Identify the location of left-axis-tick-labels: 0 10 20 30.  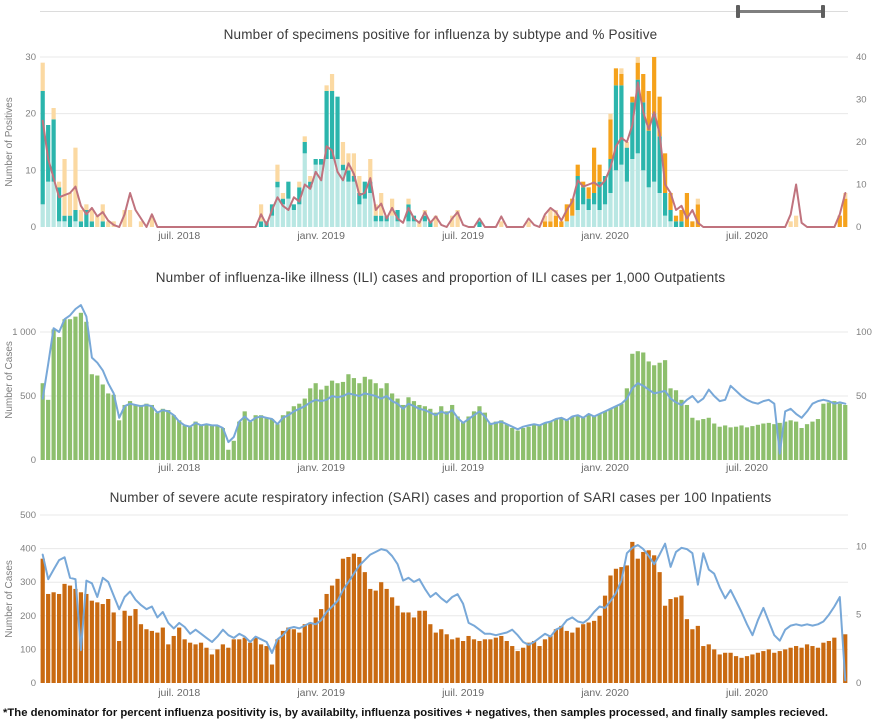
(30, 142).